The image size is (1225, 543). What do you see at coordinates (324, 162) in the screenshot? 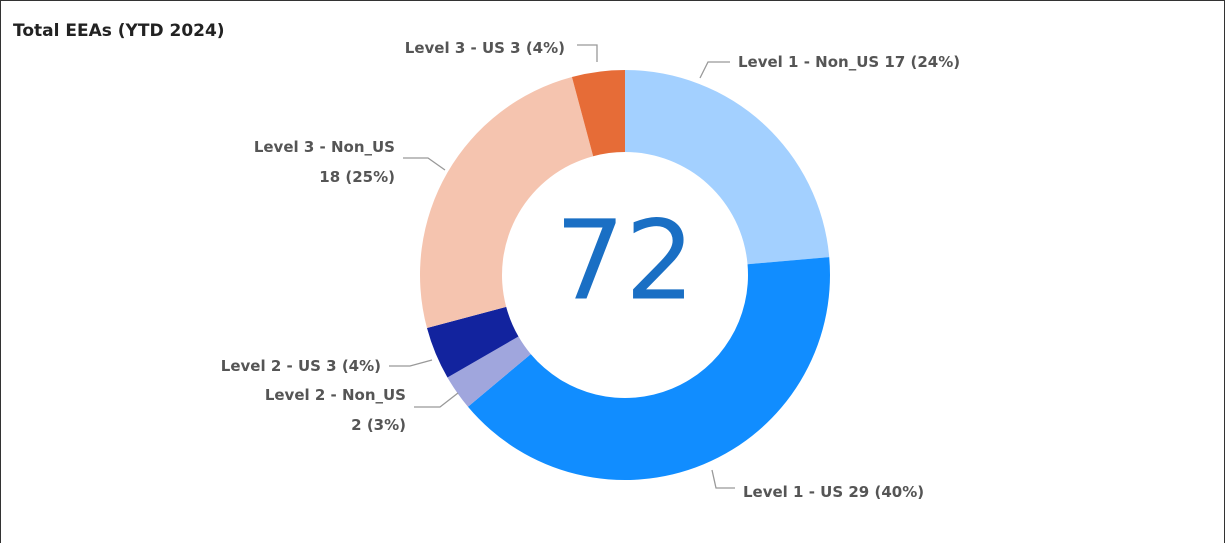
I see `slice-label: Level 3 - Non_US 18 (25%)` at bounding box center [324, 162].